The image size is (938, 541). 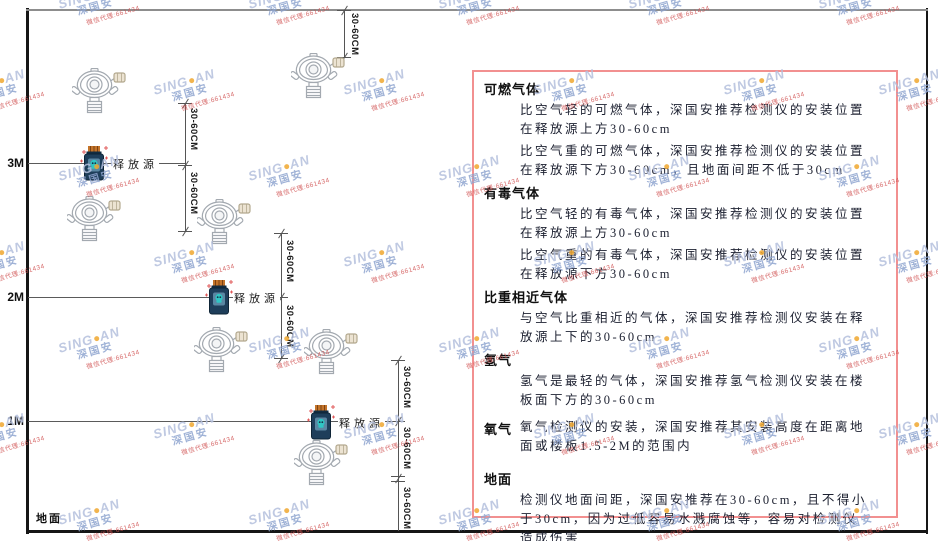 I want to click on level-line-3m, so click(x=107, y=163).